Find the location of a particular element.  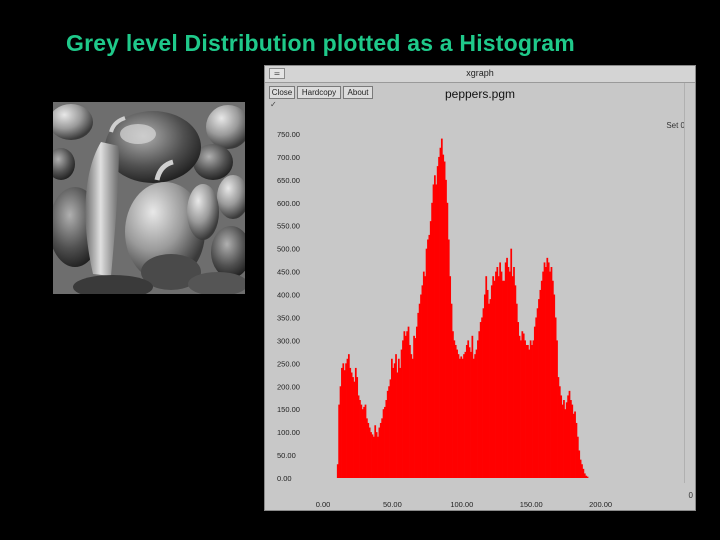

menu-box-icon: = is located at coordinates (277, 73).